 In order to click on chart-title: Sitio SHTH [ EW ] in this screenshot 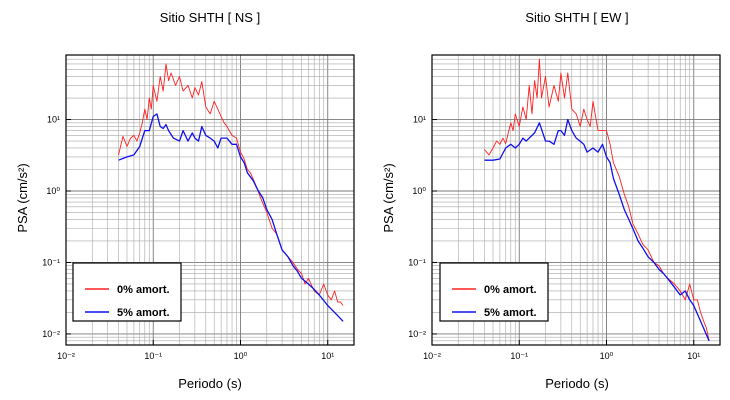, I will do `click(576, 17)`.